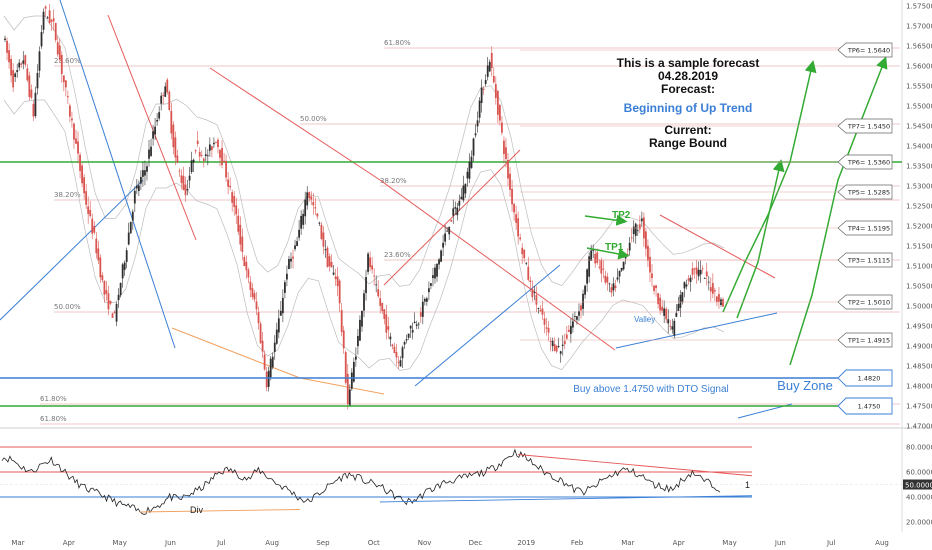 This screenshot has height=550, width=932. I want to click on buy-zone-label: Buy Zone, so click(805, 385).